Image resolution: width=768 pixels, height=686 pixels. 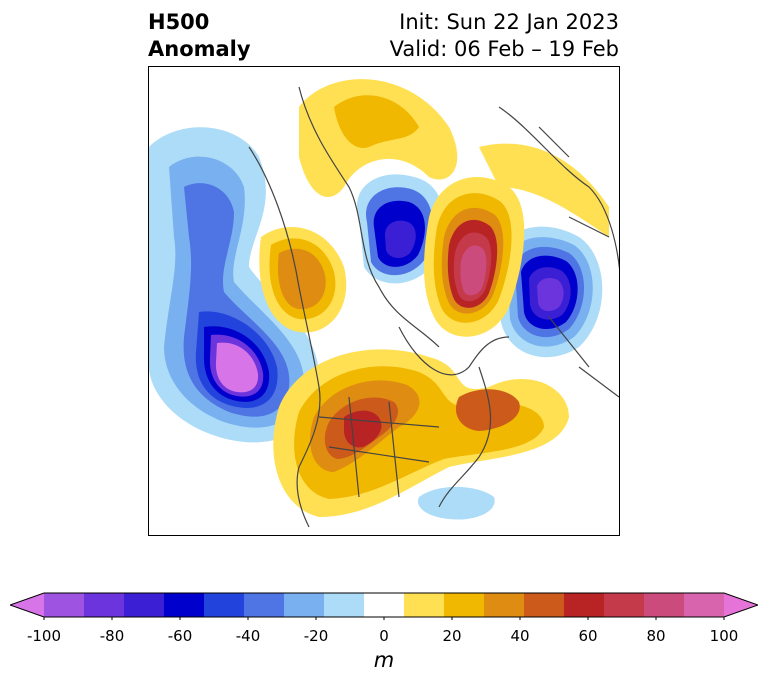 What do you see at coordinates (656, 636) in the screenshot?
I see `colorbar-tick-label: 80` at bounding box center [656, 636].